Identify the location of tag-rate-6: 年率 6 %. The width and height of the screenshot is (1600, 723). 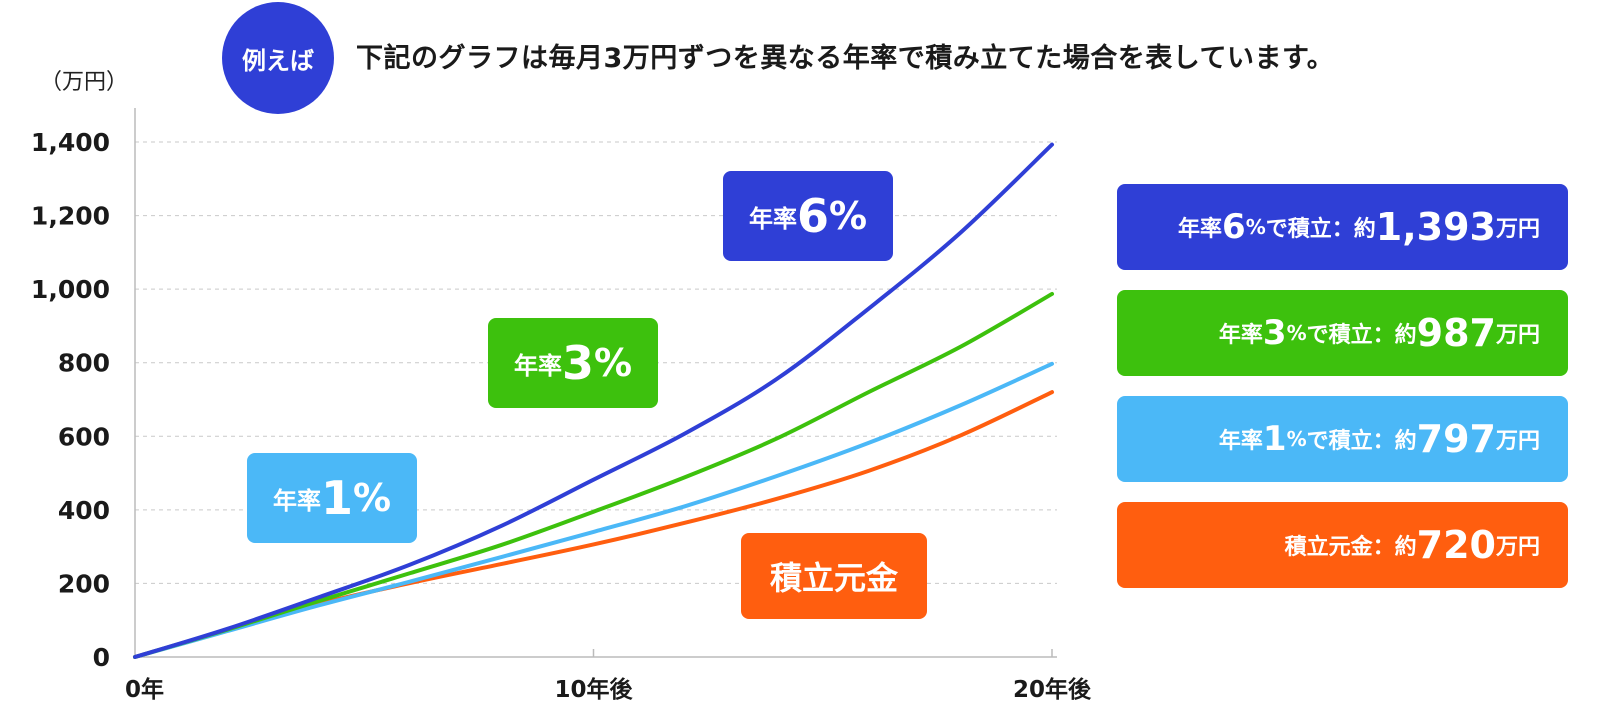
(808, 216).